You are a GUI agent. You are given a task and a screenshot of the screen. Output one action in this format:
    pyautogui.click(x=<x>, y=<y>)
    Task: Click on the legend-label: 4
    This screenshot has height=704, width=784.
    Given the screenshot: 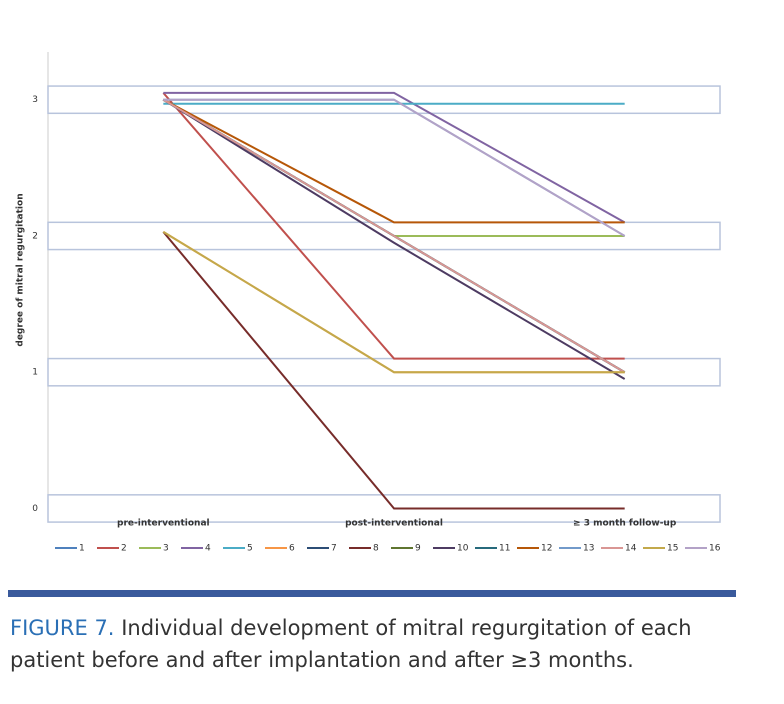 What is the action you would take?
    pyautogui.click(x=208, y=549)
    